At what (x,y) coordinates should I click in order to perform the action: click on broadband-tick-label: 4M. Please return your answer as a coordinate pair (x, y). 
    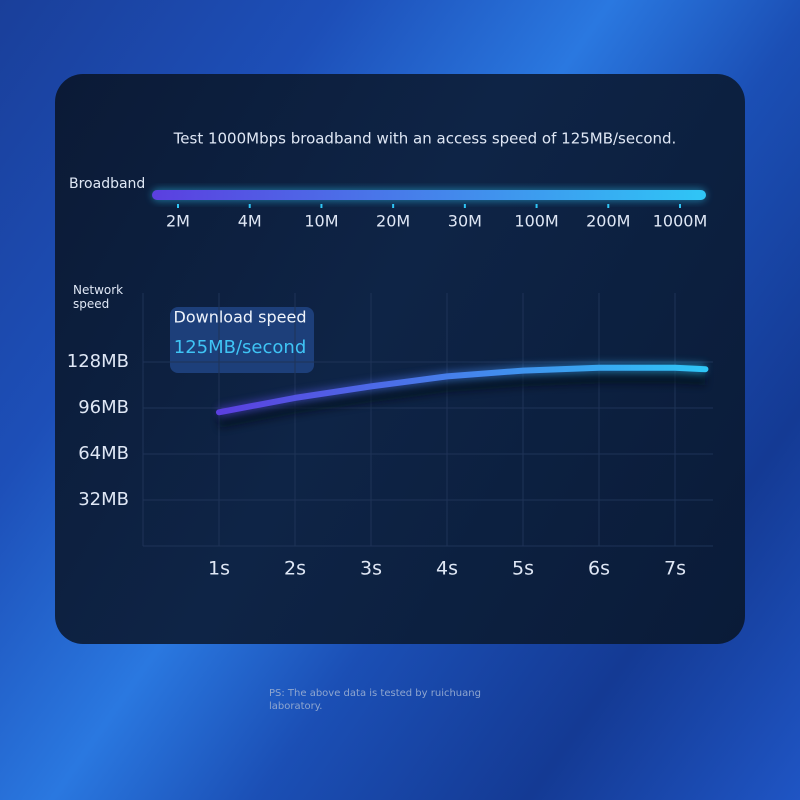
    Looking at the image, I should click on (250, 221).